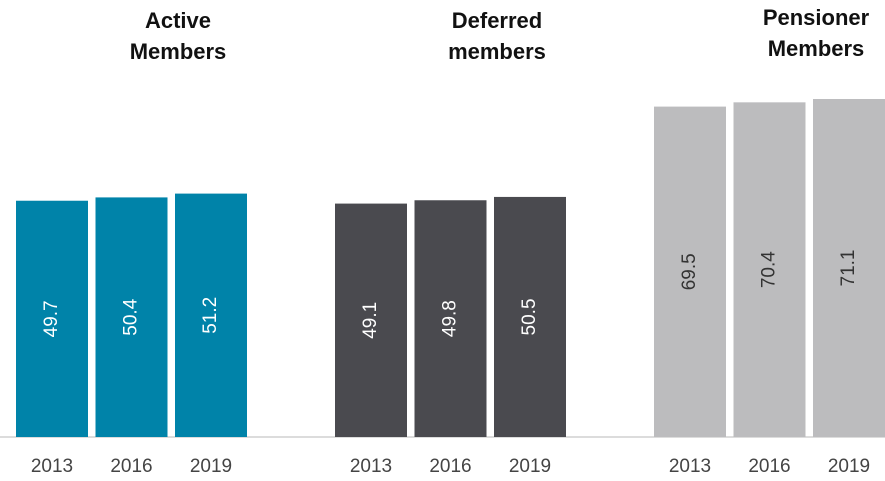 The height and width of the screenshot is (481, 885). I want to click on group-title: Deferred members, so click(497, 36).